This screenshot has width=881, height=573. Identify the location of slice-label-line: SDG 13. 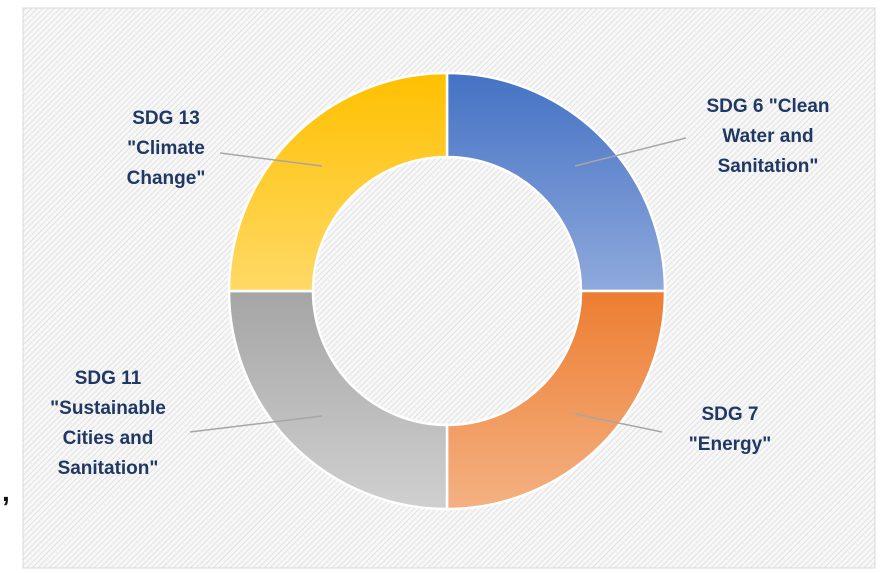
(166, 118).